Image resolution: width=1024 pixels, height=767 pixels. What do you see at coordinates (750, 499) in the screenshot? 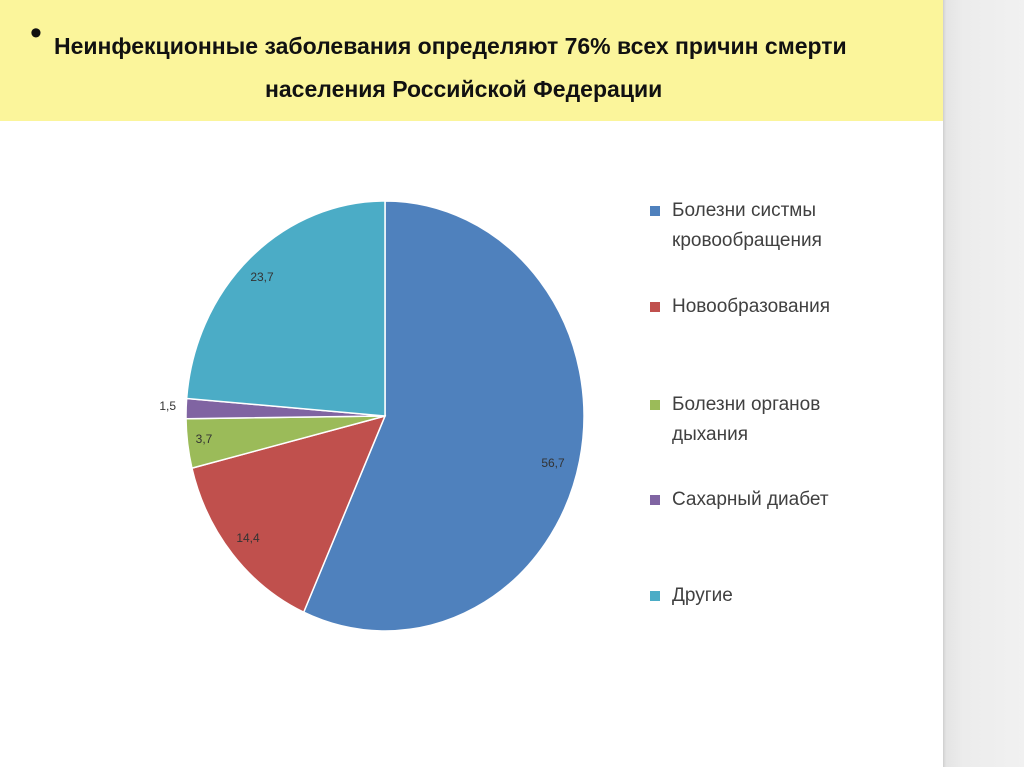
I see `legend-label-4: Сахарный диабет` at bounding box center [750, 499].